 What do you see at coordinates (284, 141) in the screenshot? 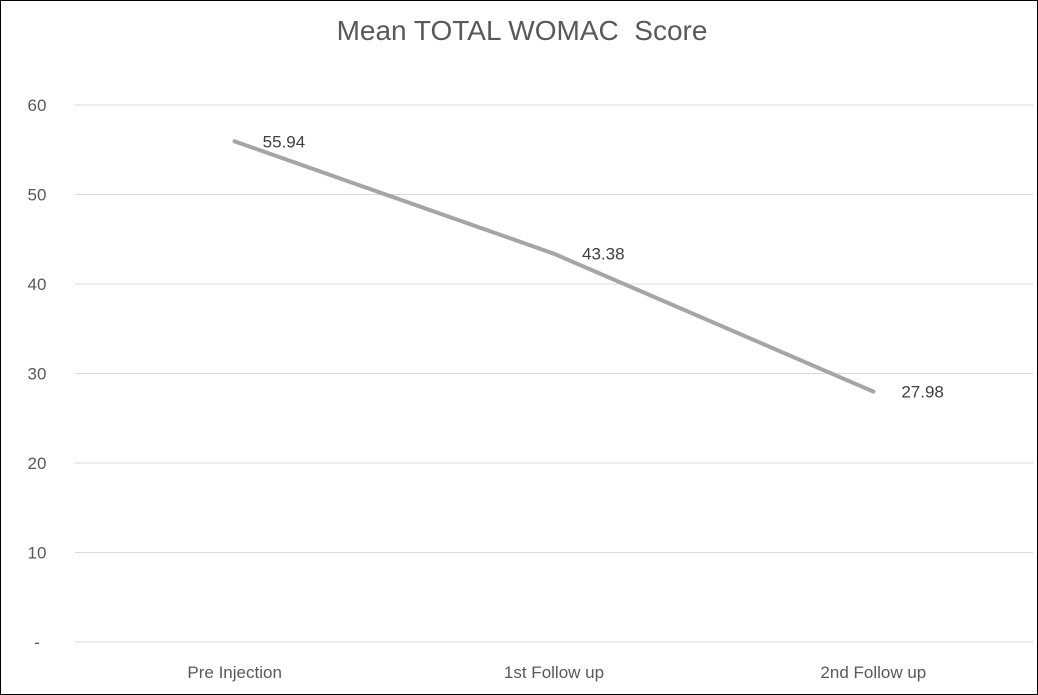
I see `data-label: 55.94` at bounding box center [284, 141].